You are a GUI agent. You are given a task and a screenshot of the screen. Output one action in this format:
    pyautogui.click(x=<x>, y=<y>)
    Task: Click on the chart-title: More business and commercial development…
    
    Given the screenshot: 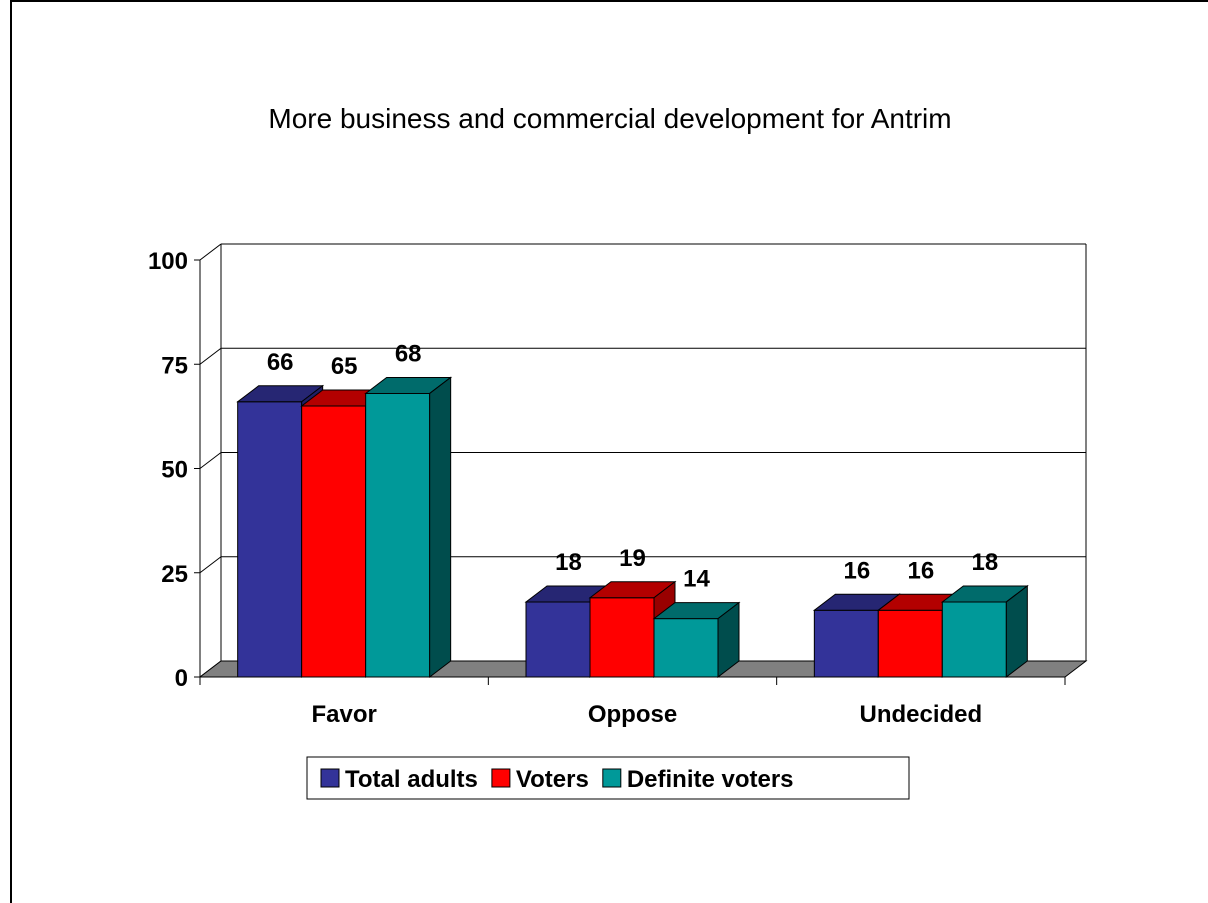 What is the action you would take?
    pyautogui.click(x=609, y=118)
    